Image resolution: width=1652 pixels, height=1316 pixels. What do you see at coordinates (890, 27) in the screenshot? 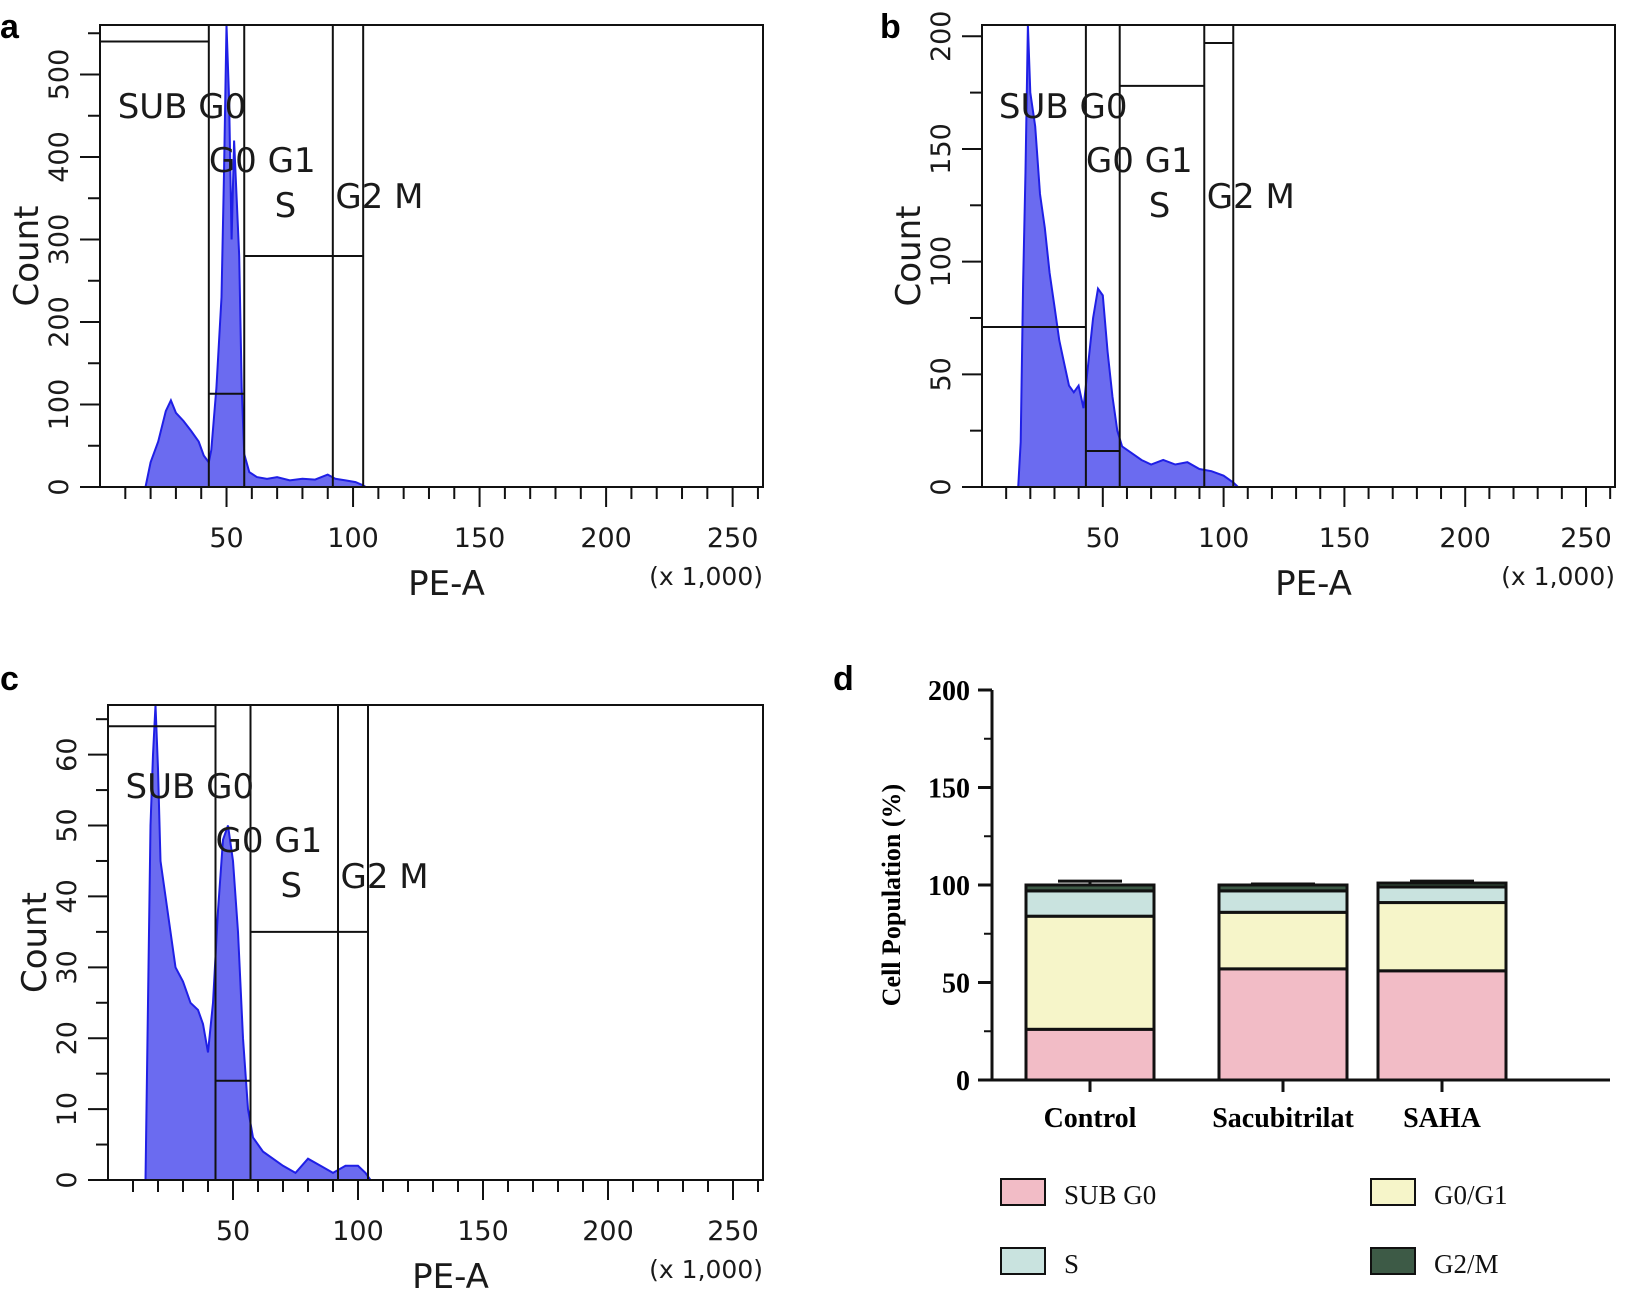
I see `panel-label-b: b` at bounding box center [890, 27].